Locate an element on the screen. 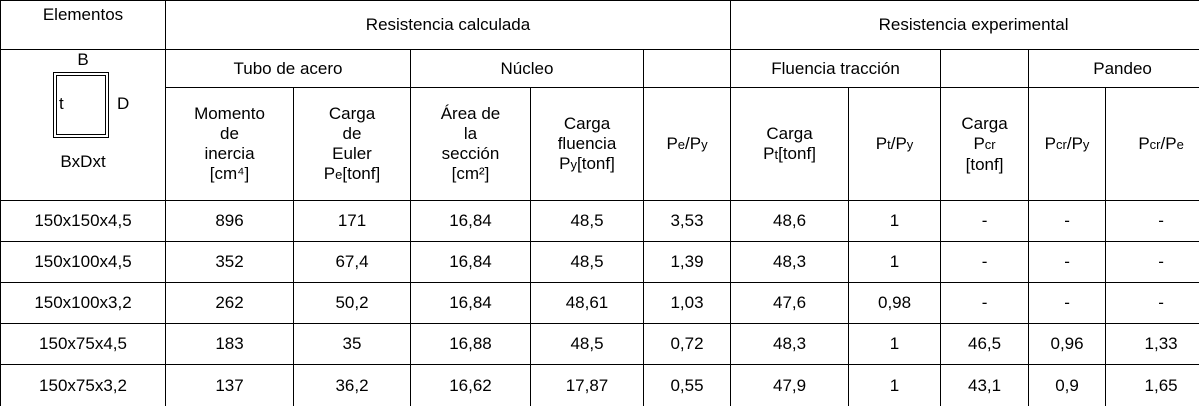 This screenshot has width=1199, height=406. column-header: Carga fluencia Py[tonf] is located at coordinates (587, 144).